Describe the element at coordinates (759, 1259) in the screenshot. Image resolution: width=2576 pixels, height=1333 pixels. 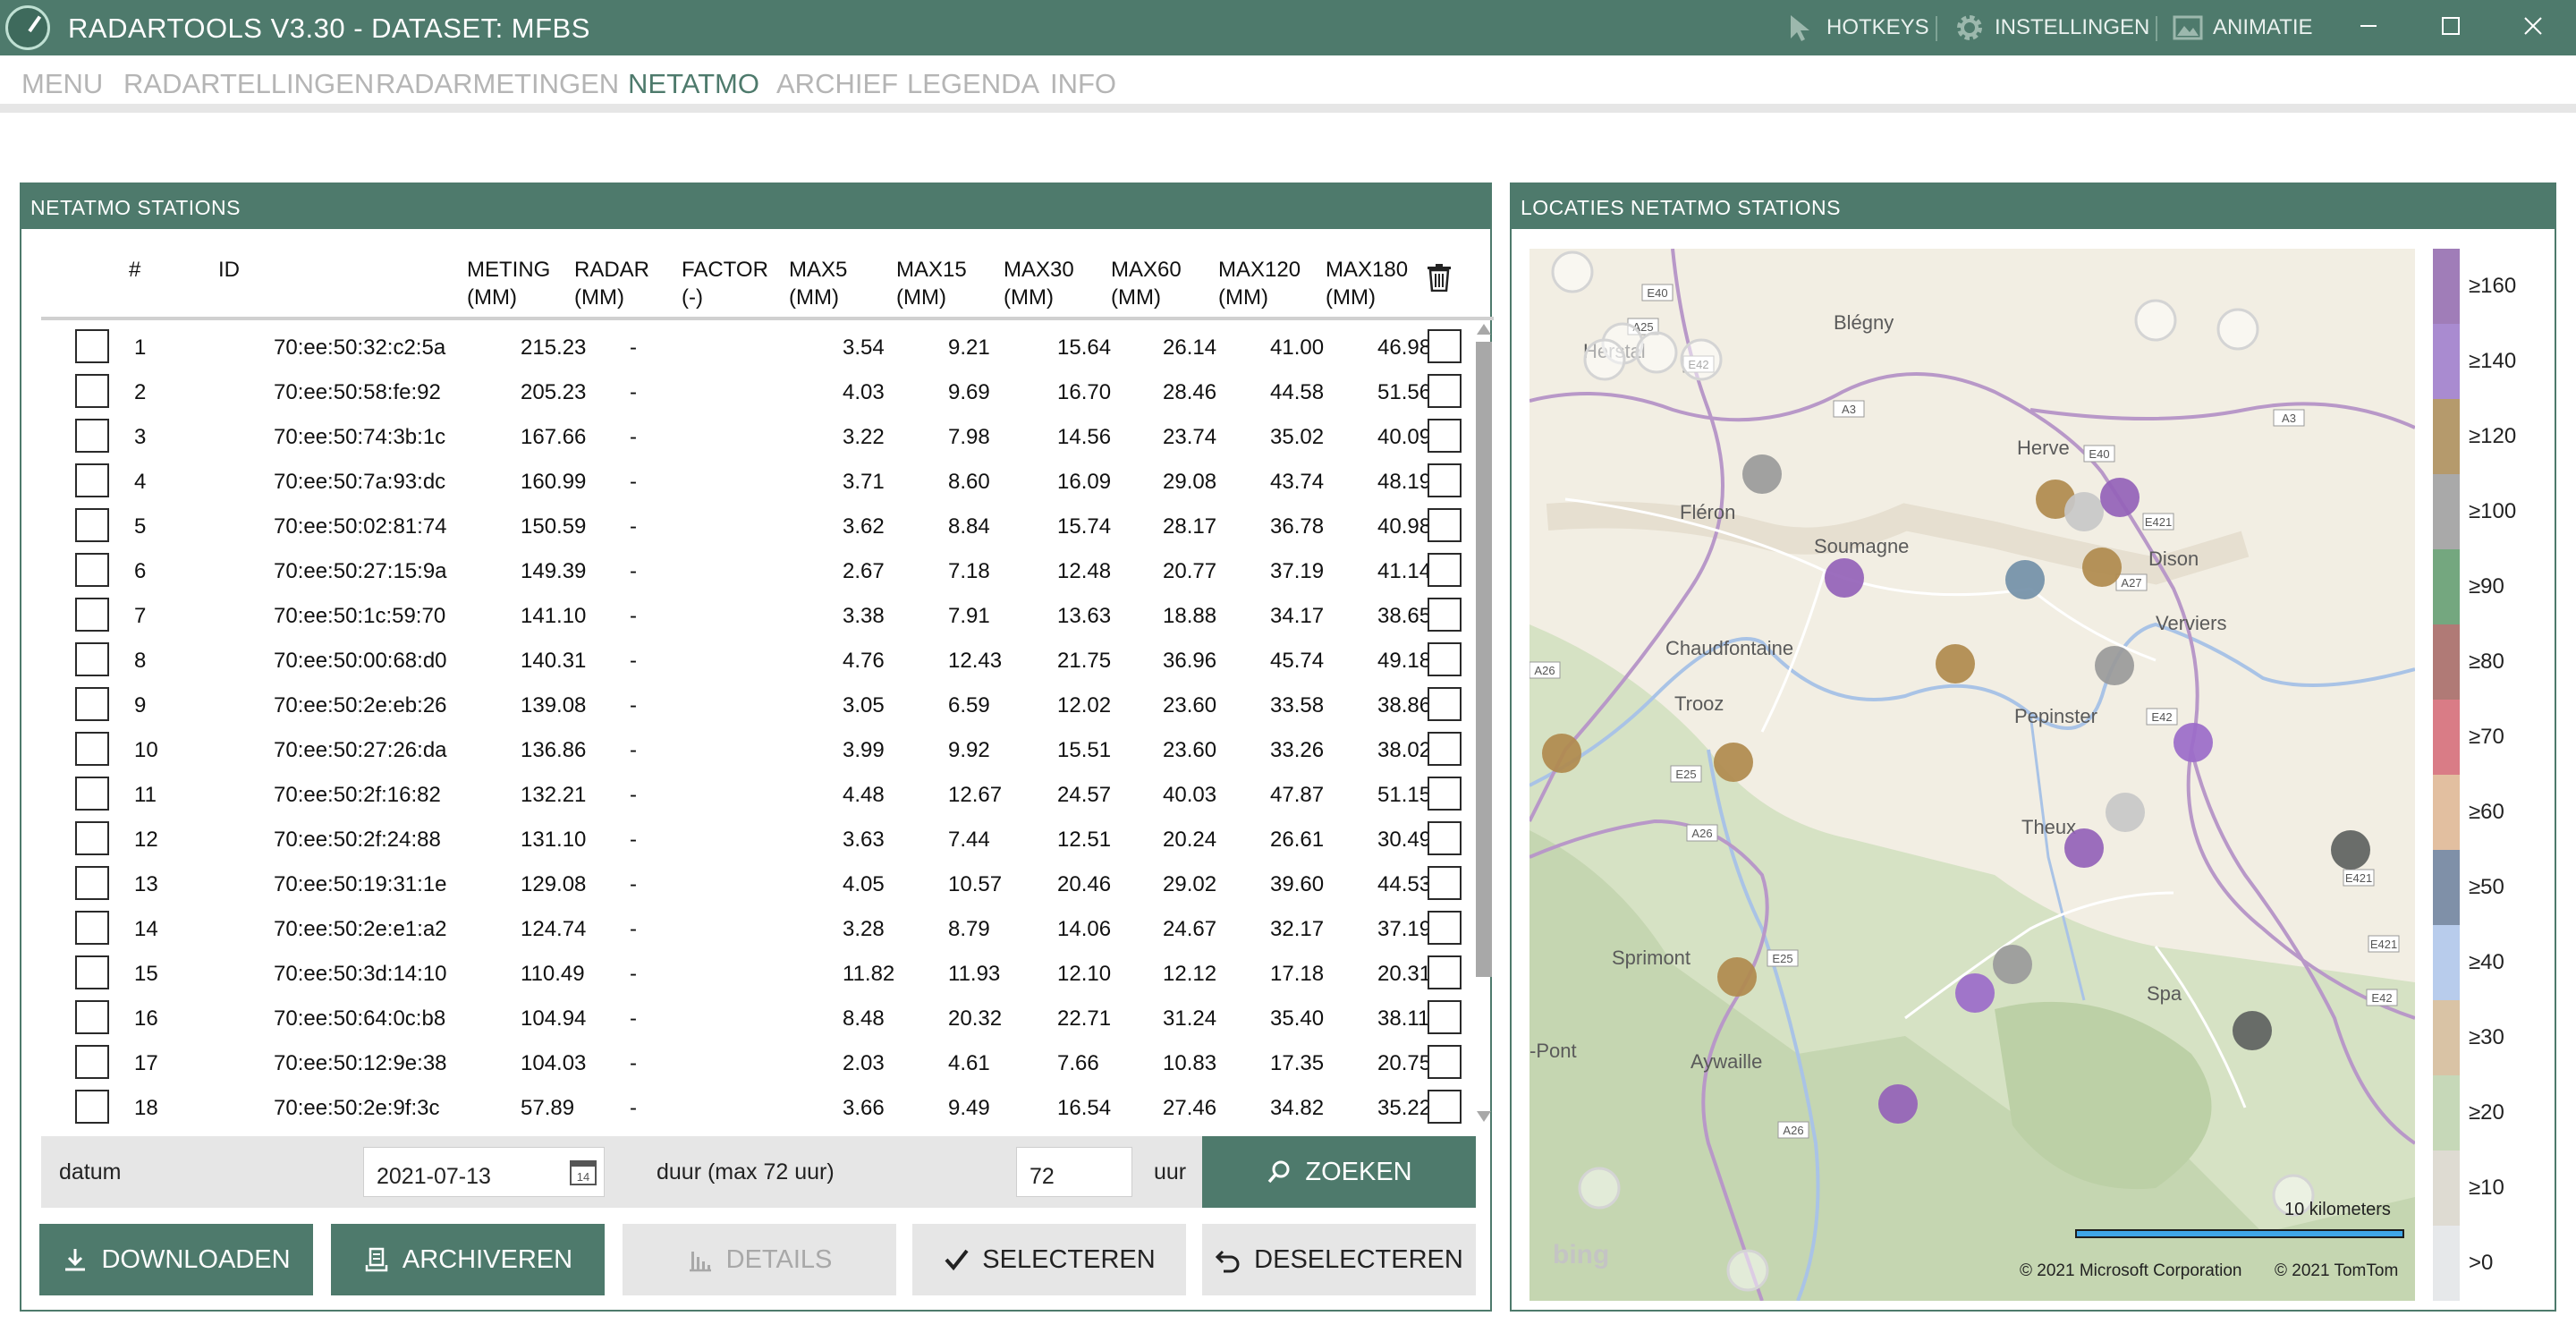
I see `details-button: DETAILS` at that location.